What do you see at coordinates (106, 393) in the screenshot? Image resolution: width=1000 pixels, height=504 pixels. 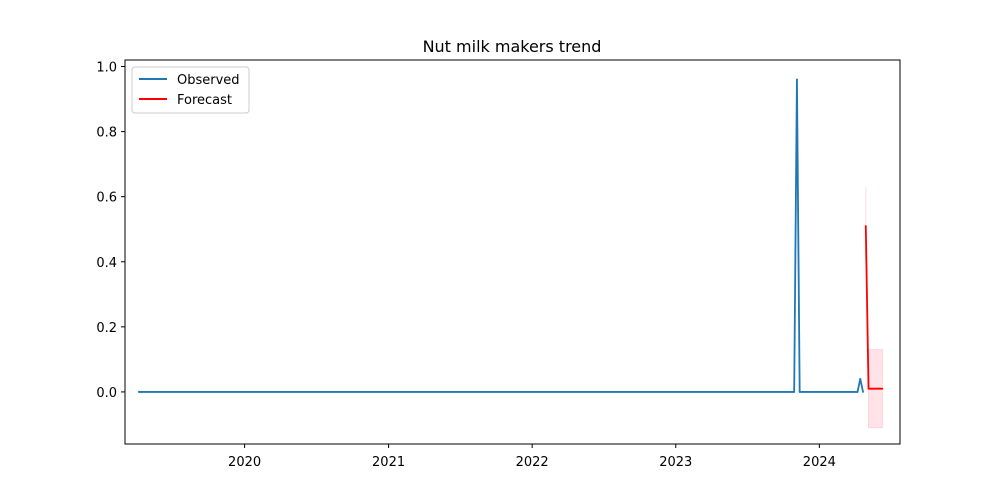 I see `y-tick-label: 0.0` at bounding box center [106, 393].